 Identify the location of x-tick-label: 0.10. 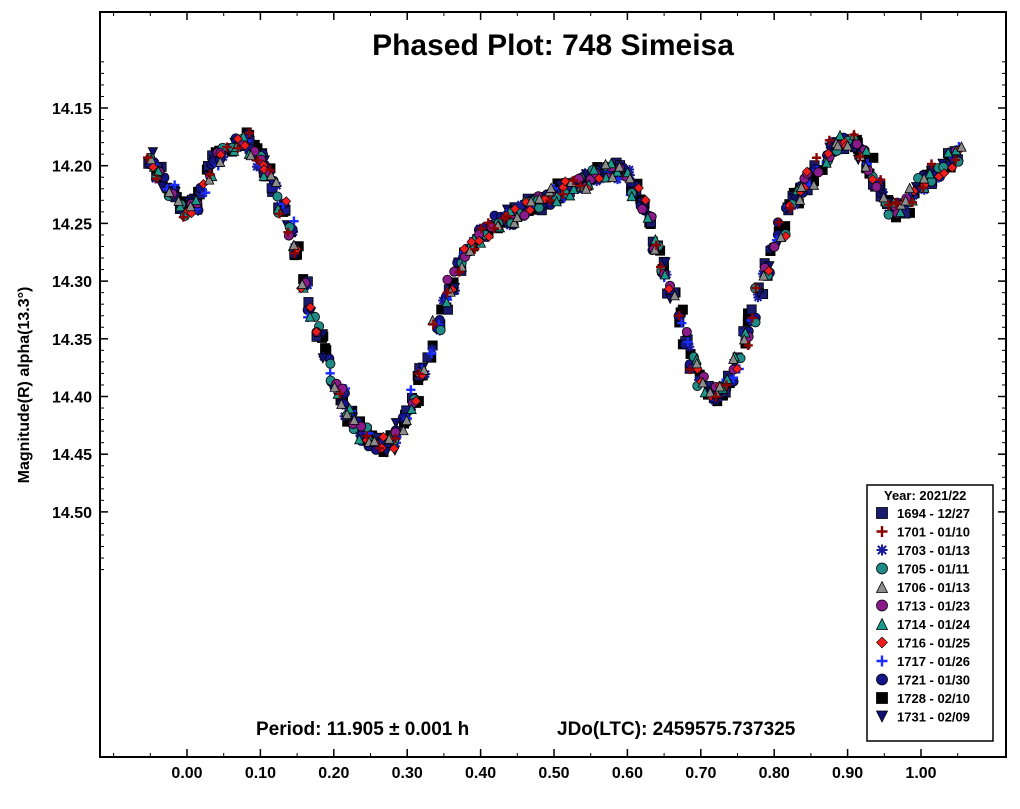
(260, 773).